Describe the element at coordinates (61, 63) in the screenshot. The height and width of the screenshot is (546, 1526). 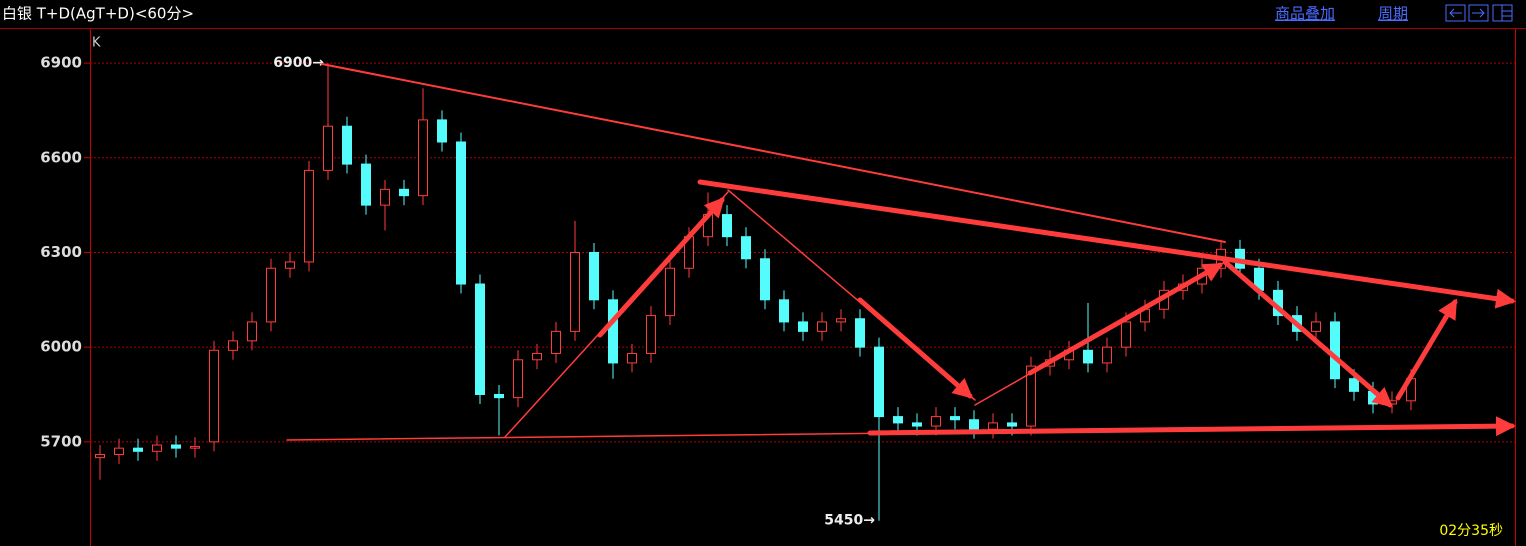
I see `y-tick-label: 6900` at that location.